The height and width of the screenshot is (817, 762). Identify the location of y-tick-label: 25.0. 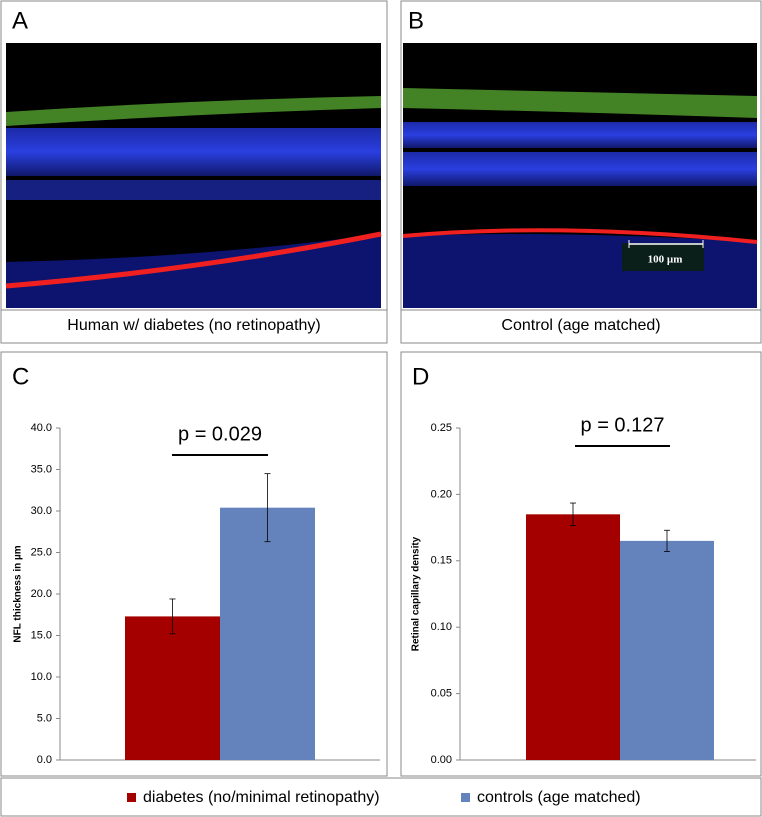
(41, 552).